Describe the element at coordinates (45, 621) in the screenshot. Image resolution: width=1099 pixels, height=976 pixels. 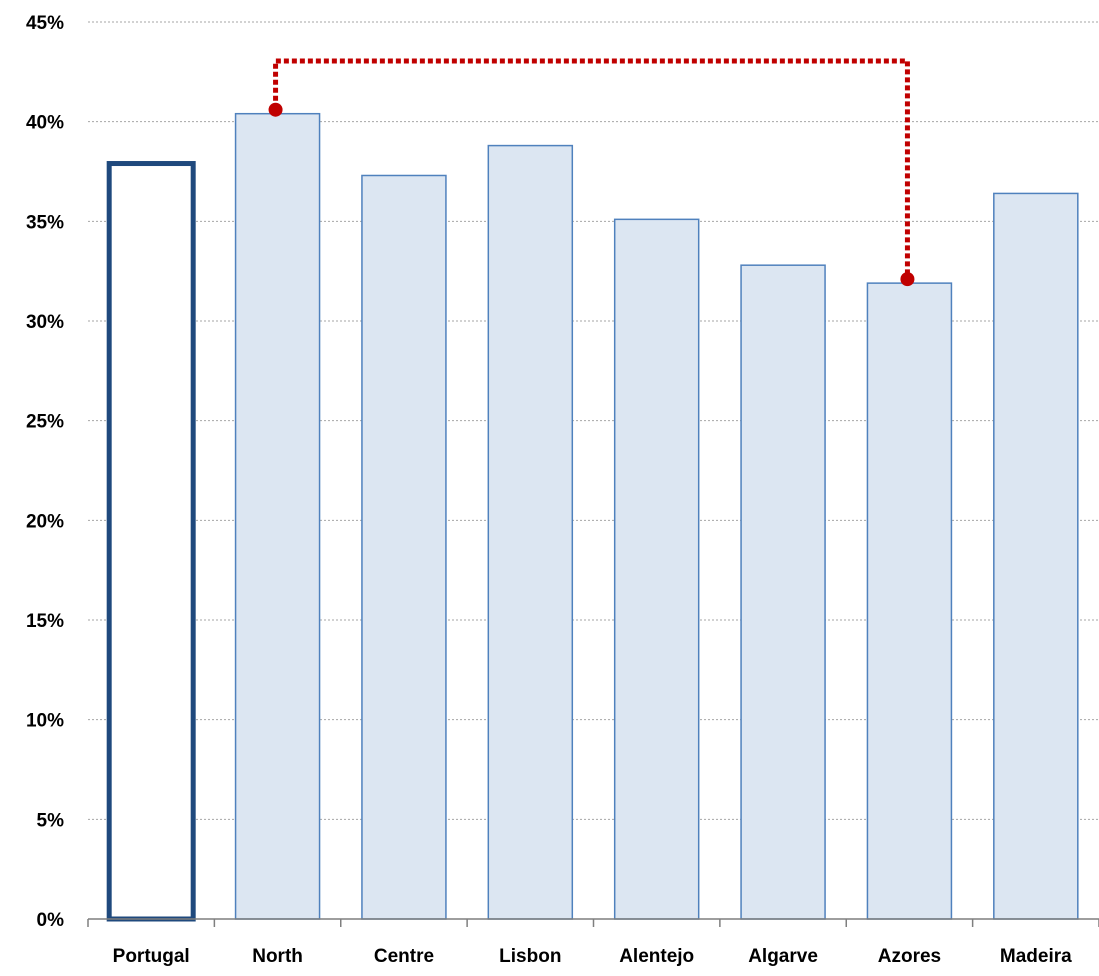
I see `y-tick-label: 15%` at that location.